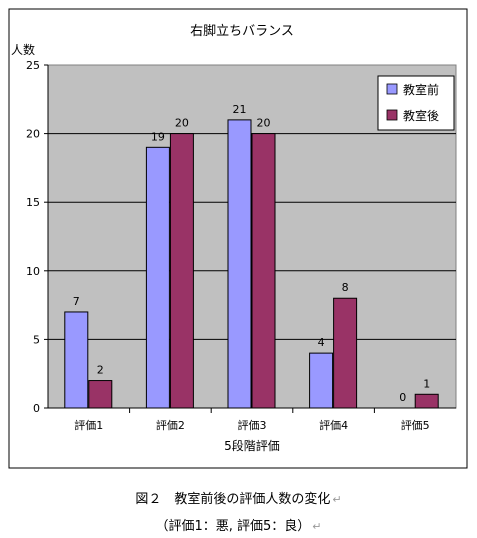 The width and height of the screenshot is (477, 538). Describe the element at coordinates (33, 134) in the screenshot. I see `y-tick-label: 20` at that location.